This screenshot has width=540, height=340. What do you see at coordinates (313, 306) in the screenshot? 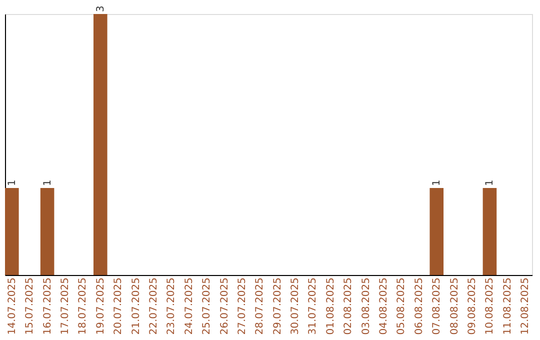
I see `x-tick-label: 31.07.2025` at bounding box center [313, 306].